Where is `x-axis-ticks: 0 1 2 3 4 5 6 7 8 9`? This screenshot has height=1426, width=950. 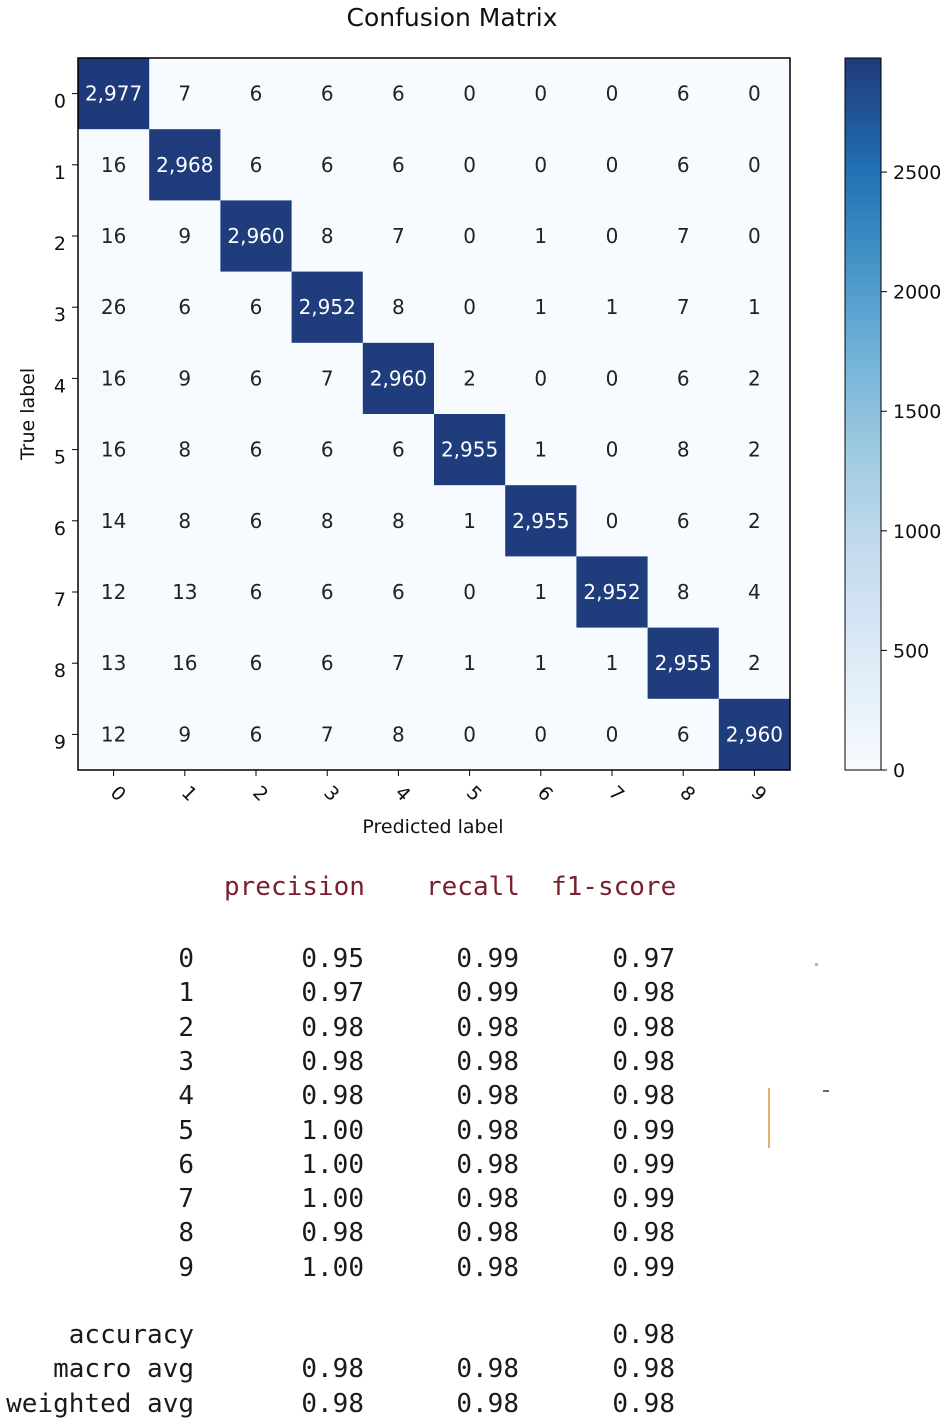 x-axis-ticks: 0 1 2 3 4 5 6 7 8 9 is located at coordinates (438, 788).